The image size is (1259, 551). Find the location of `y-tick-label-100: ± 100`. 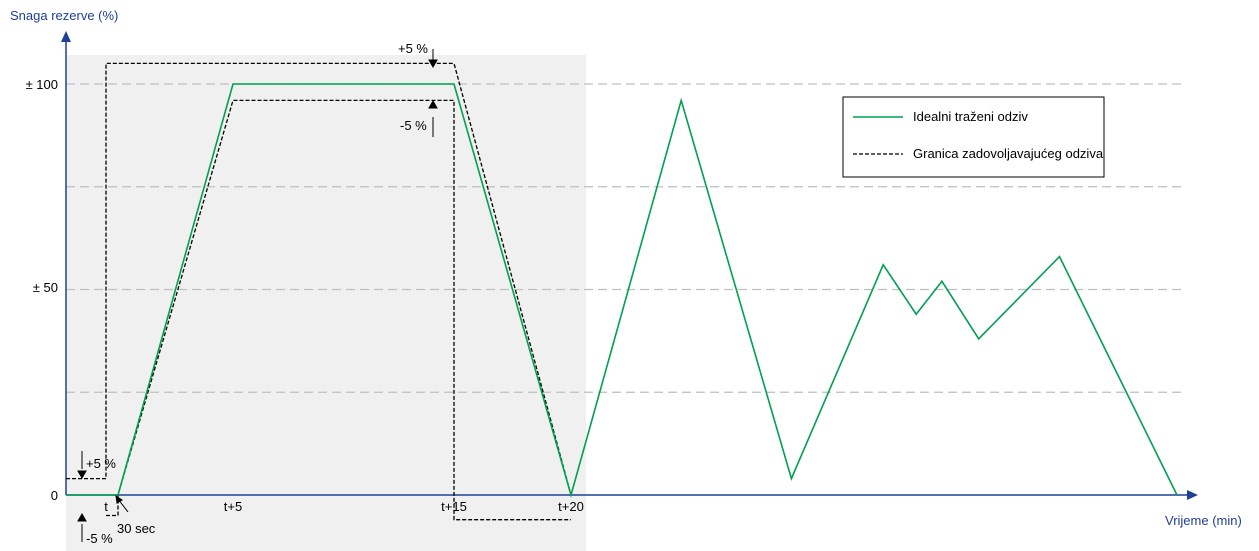

y-tick-label-100: ± 100 is located at coordinates (42, 84).